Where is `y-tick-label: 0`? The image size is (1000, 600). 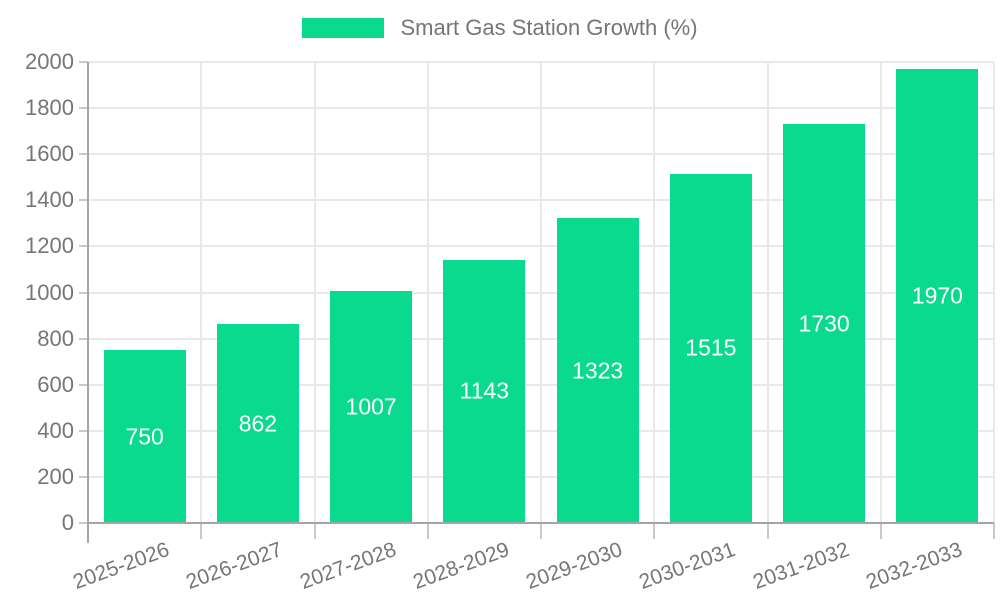 y-tick-label: 0 is located at coordinates (67, 522).